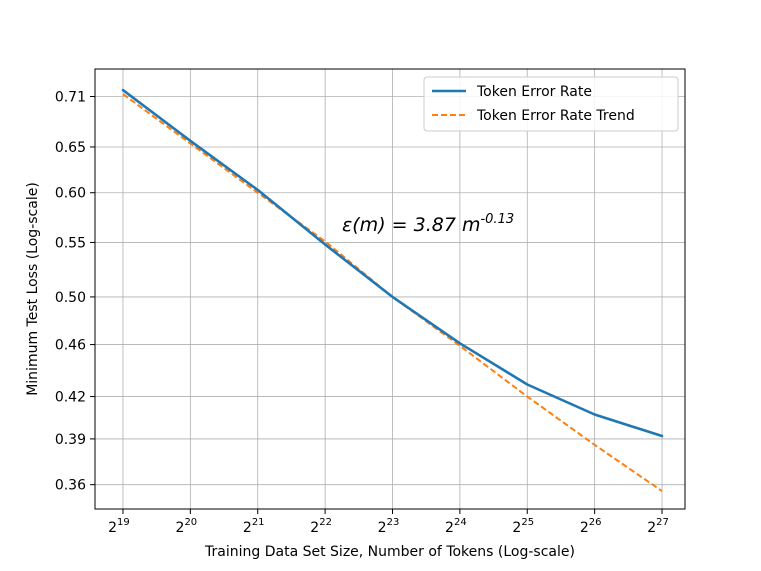  Describe the element at coordinates (254, 526) in the screenshot. I see `x-tick-label: 221` at that location.